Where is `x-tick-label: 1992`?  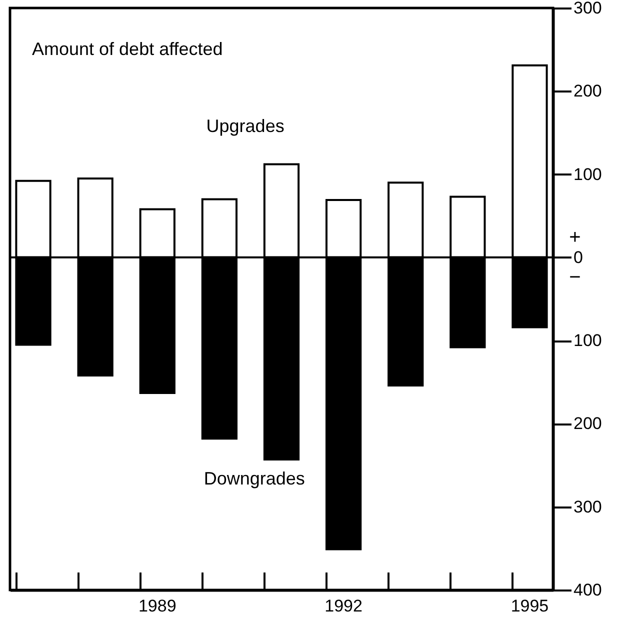
x-tick-label: 1992 is located at coordinates (343, 606).